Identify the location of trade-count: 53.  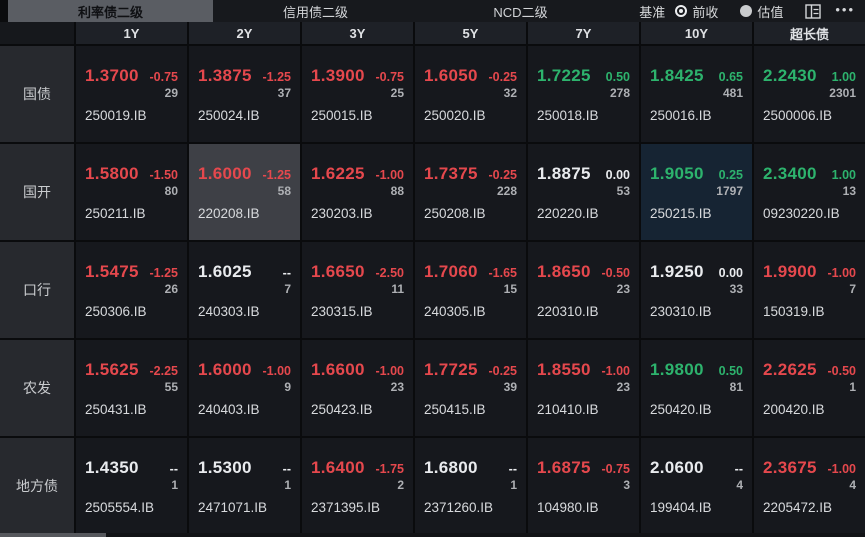
(623, 190).